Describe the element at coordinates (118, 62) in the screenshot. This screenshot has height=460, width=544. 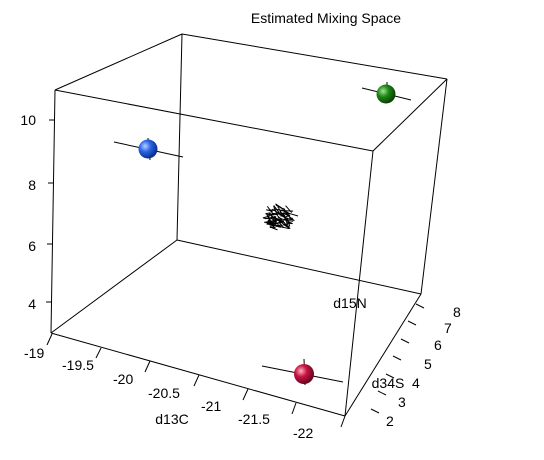
I see `box-edge-top-left` at that location.